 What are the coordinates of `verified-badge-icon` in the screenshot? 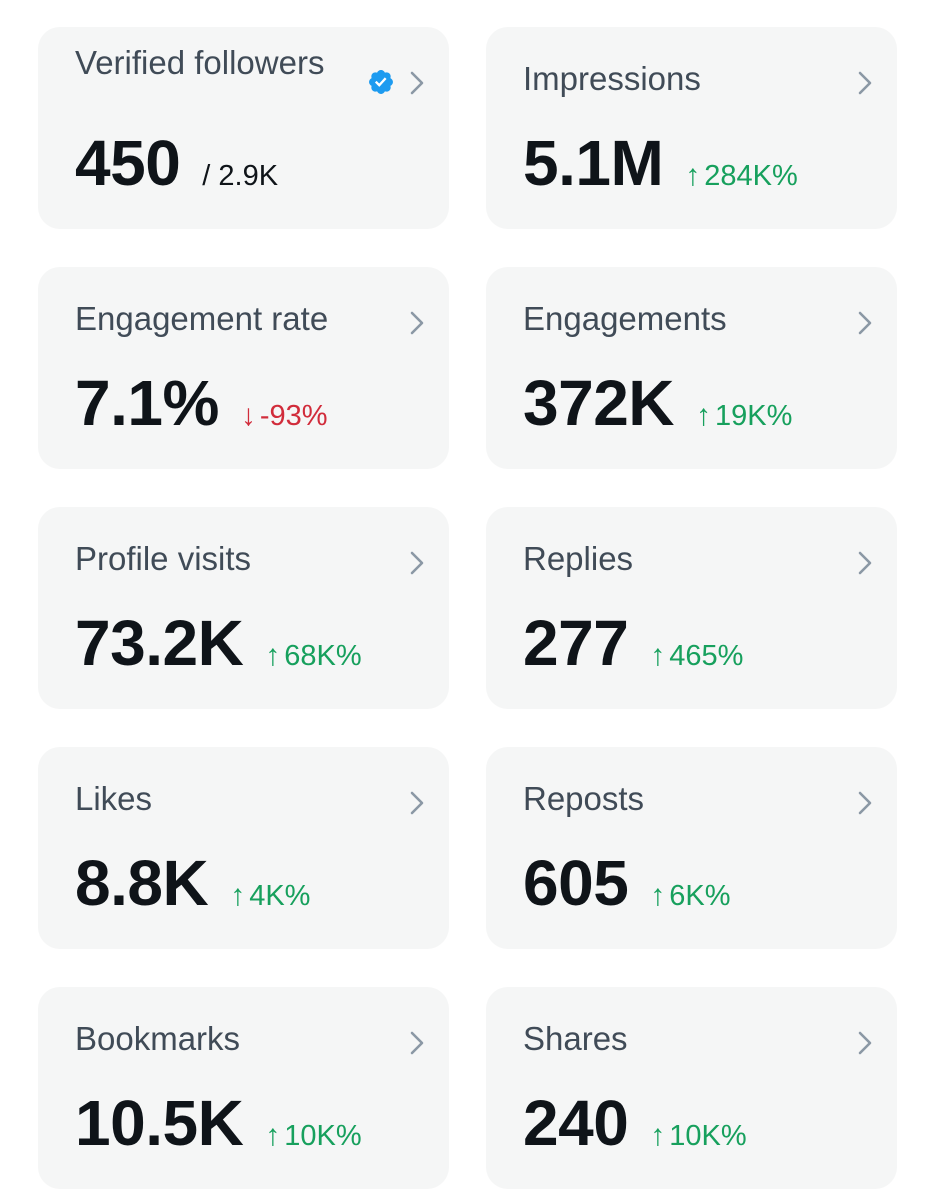 It's located at (381, 82).